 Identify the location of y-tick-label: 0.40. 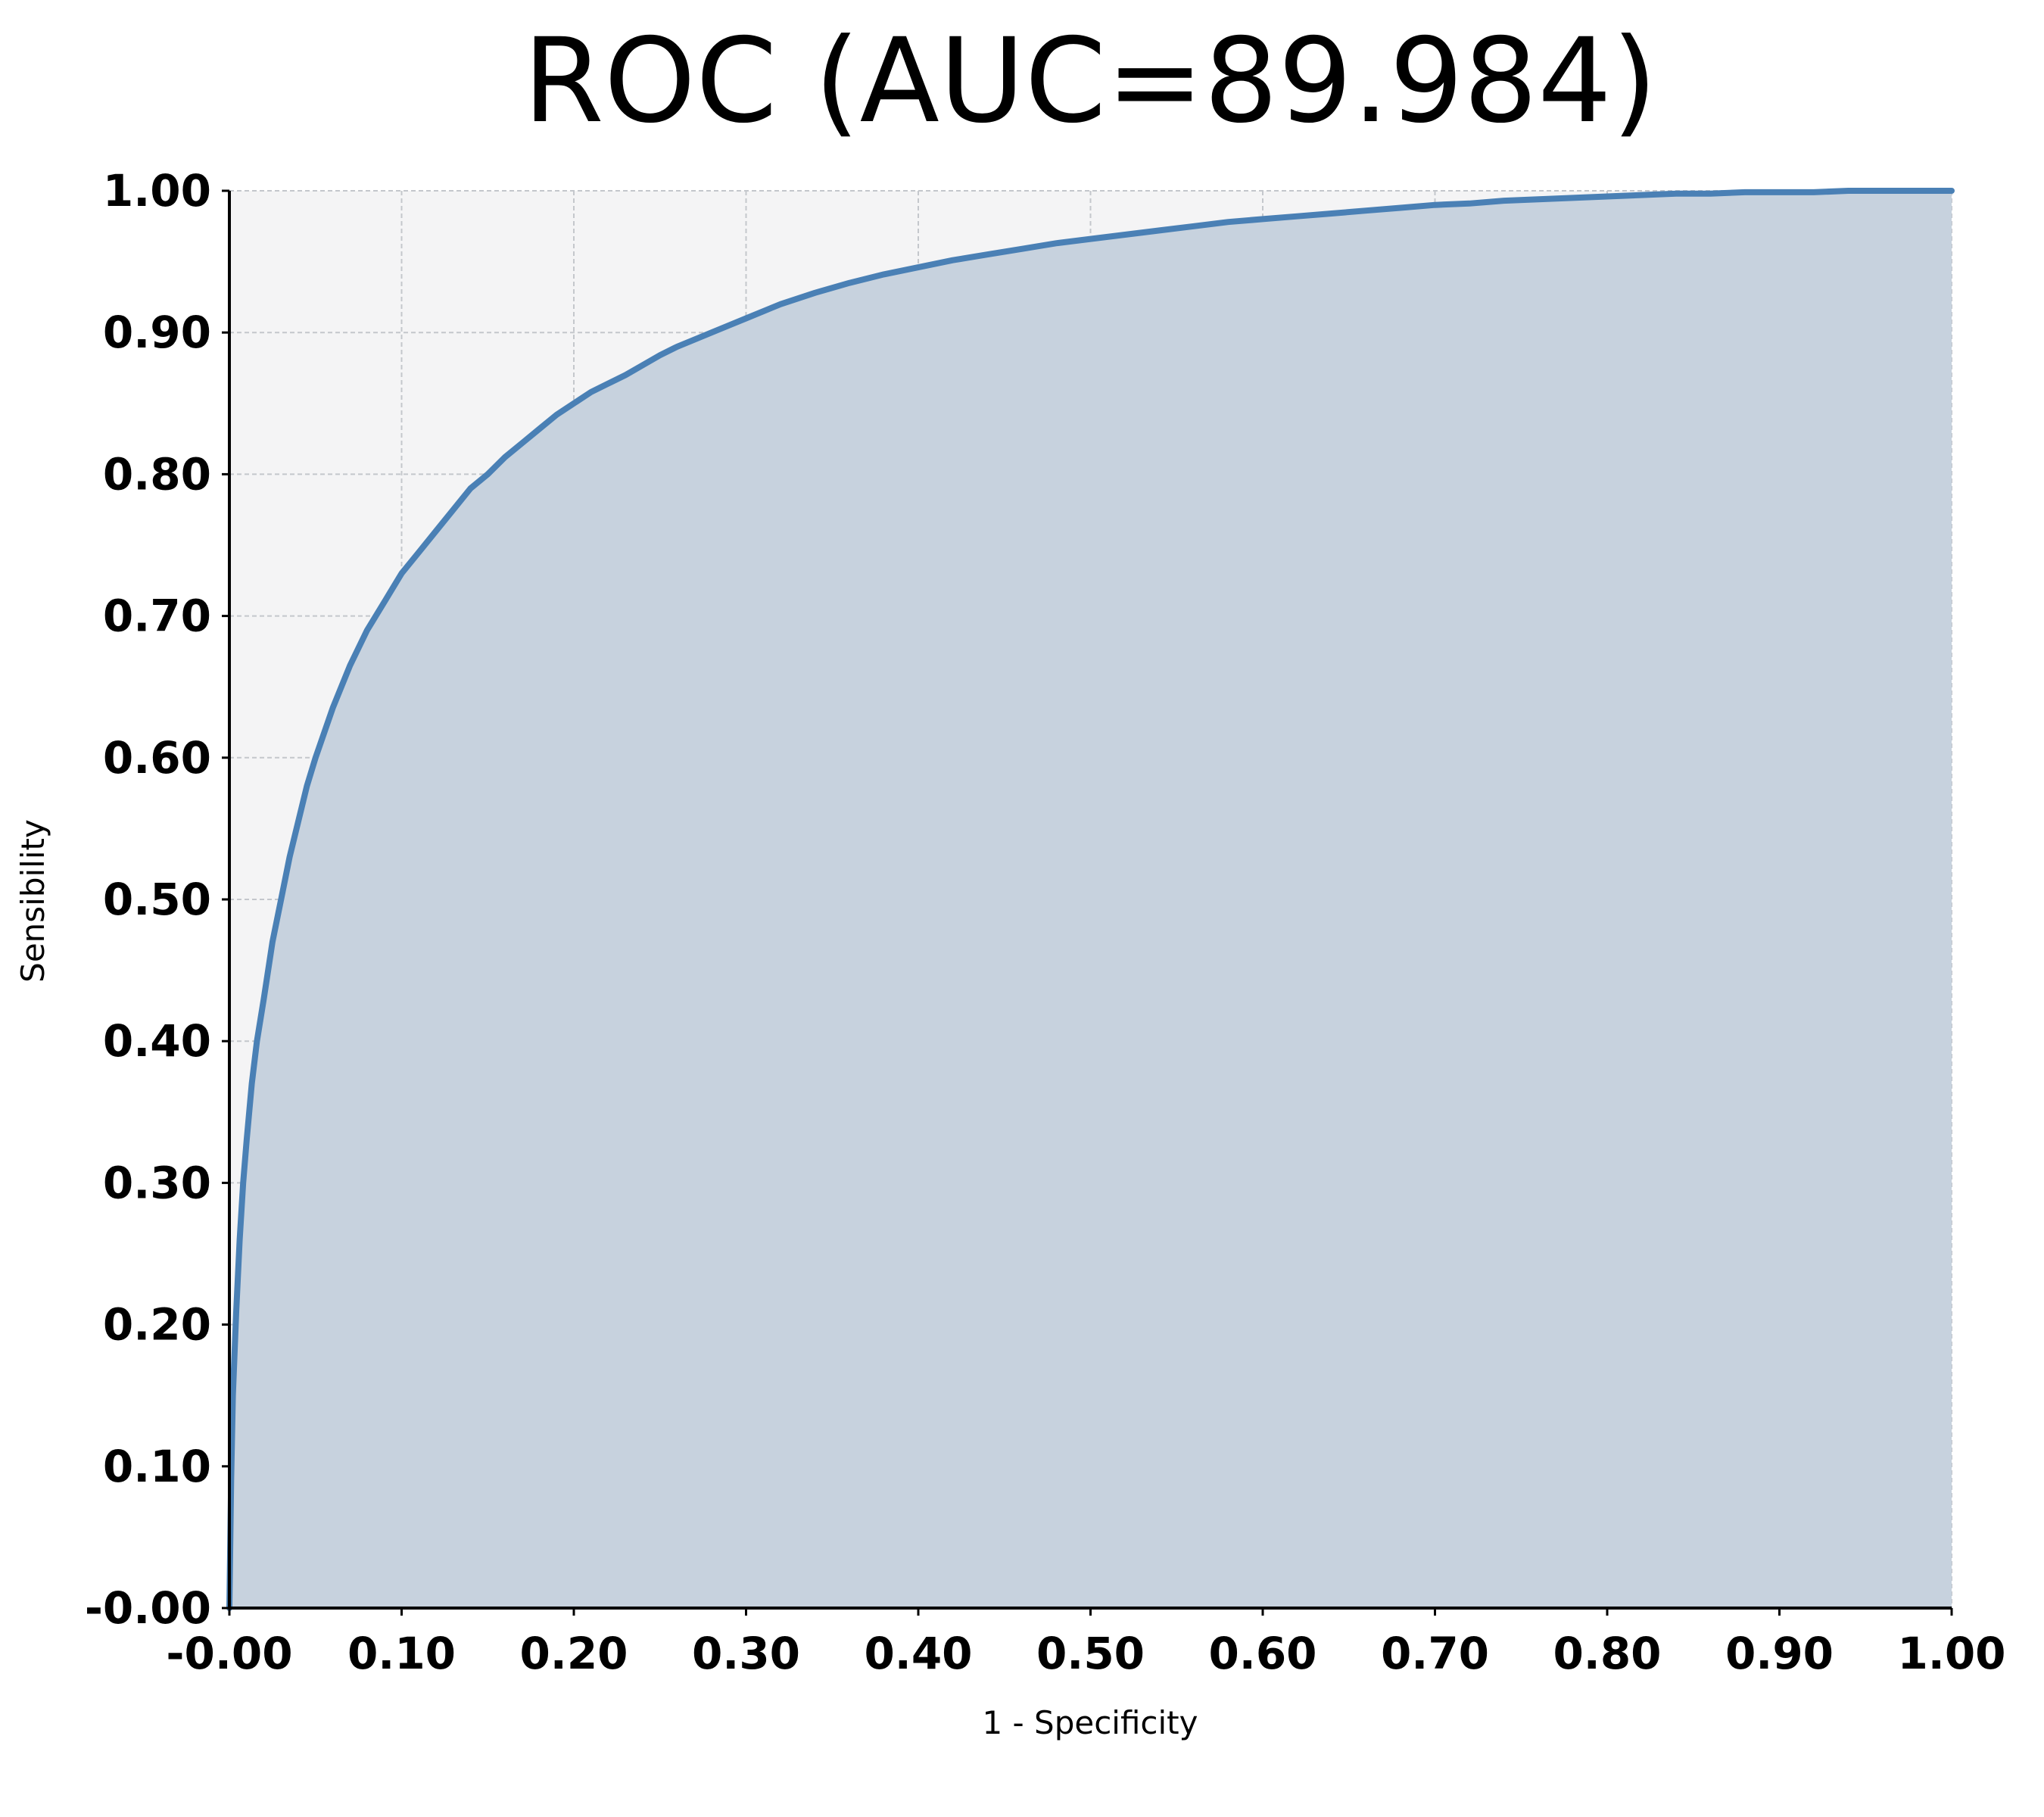
(157, 1041).